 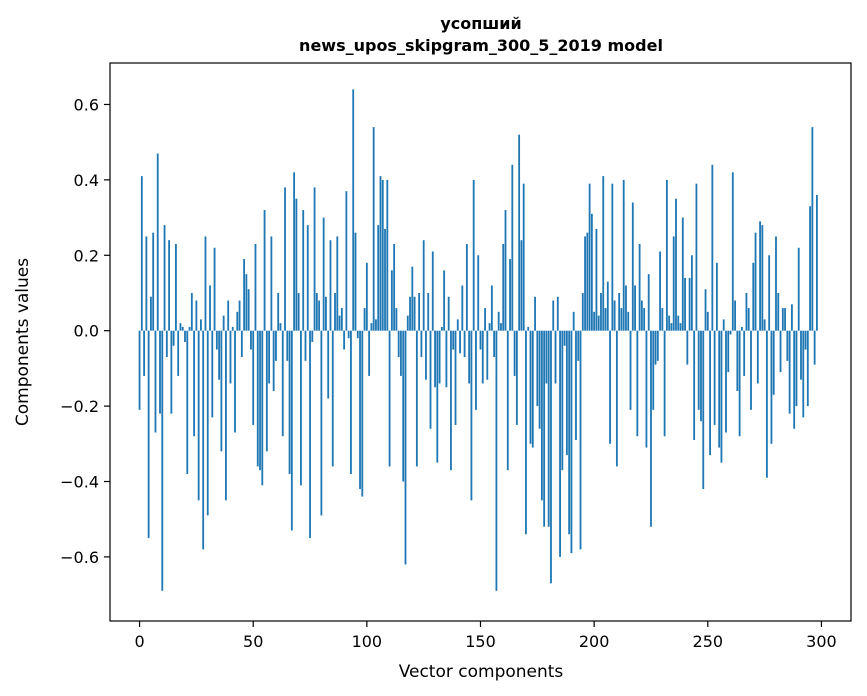 I want to click on chart-title: усопший, so click(x=480, y=23).